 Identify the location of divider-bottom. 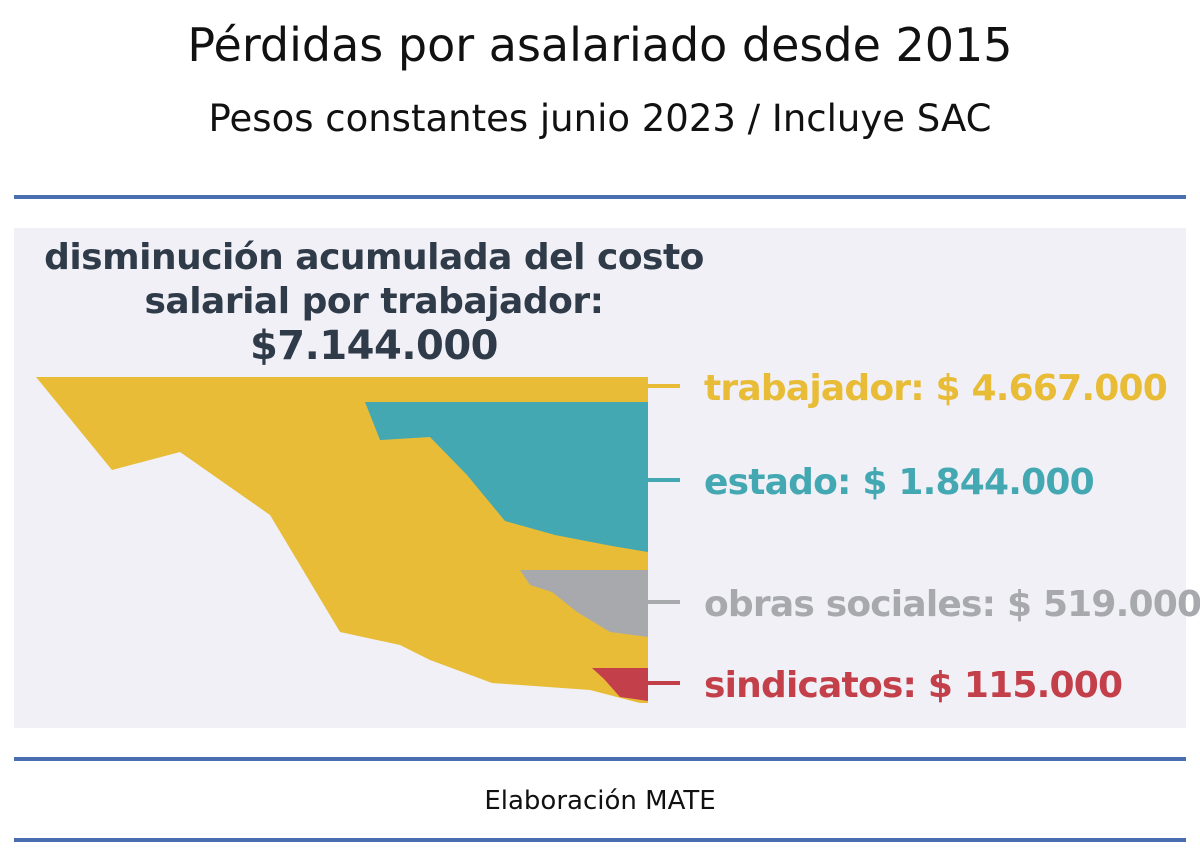
(600, 840).